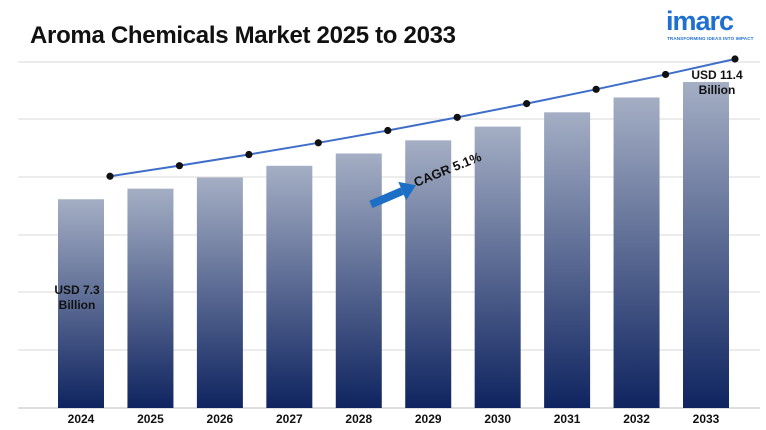 The width and height of the screenshot is (766, 430). Describe the element at coordinates (219, 292) in the screenshot. I see `bar-2026` at that location.